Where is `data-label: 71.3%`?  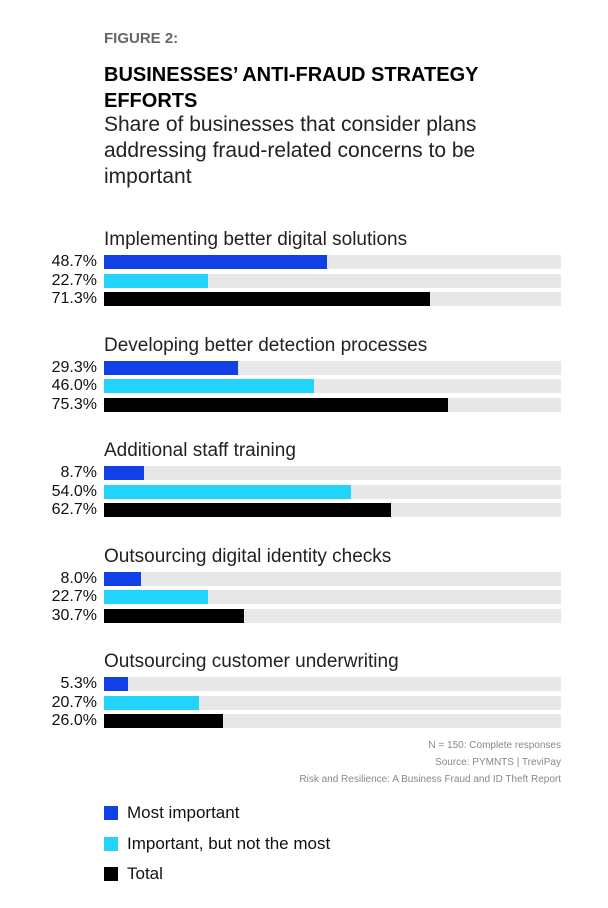 data-label: 71.3% is located at coordinates (74, 298).